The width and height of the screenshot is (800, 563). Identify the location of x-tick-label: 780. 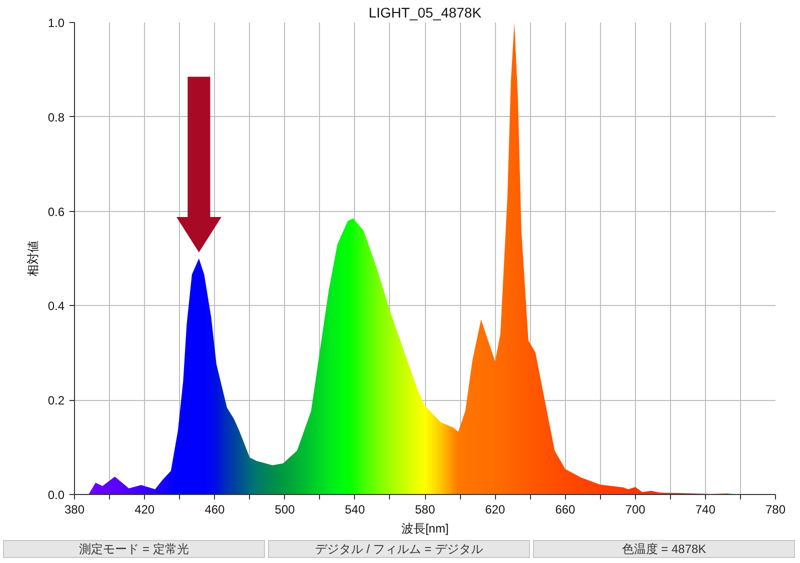
(775, 509).